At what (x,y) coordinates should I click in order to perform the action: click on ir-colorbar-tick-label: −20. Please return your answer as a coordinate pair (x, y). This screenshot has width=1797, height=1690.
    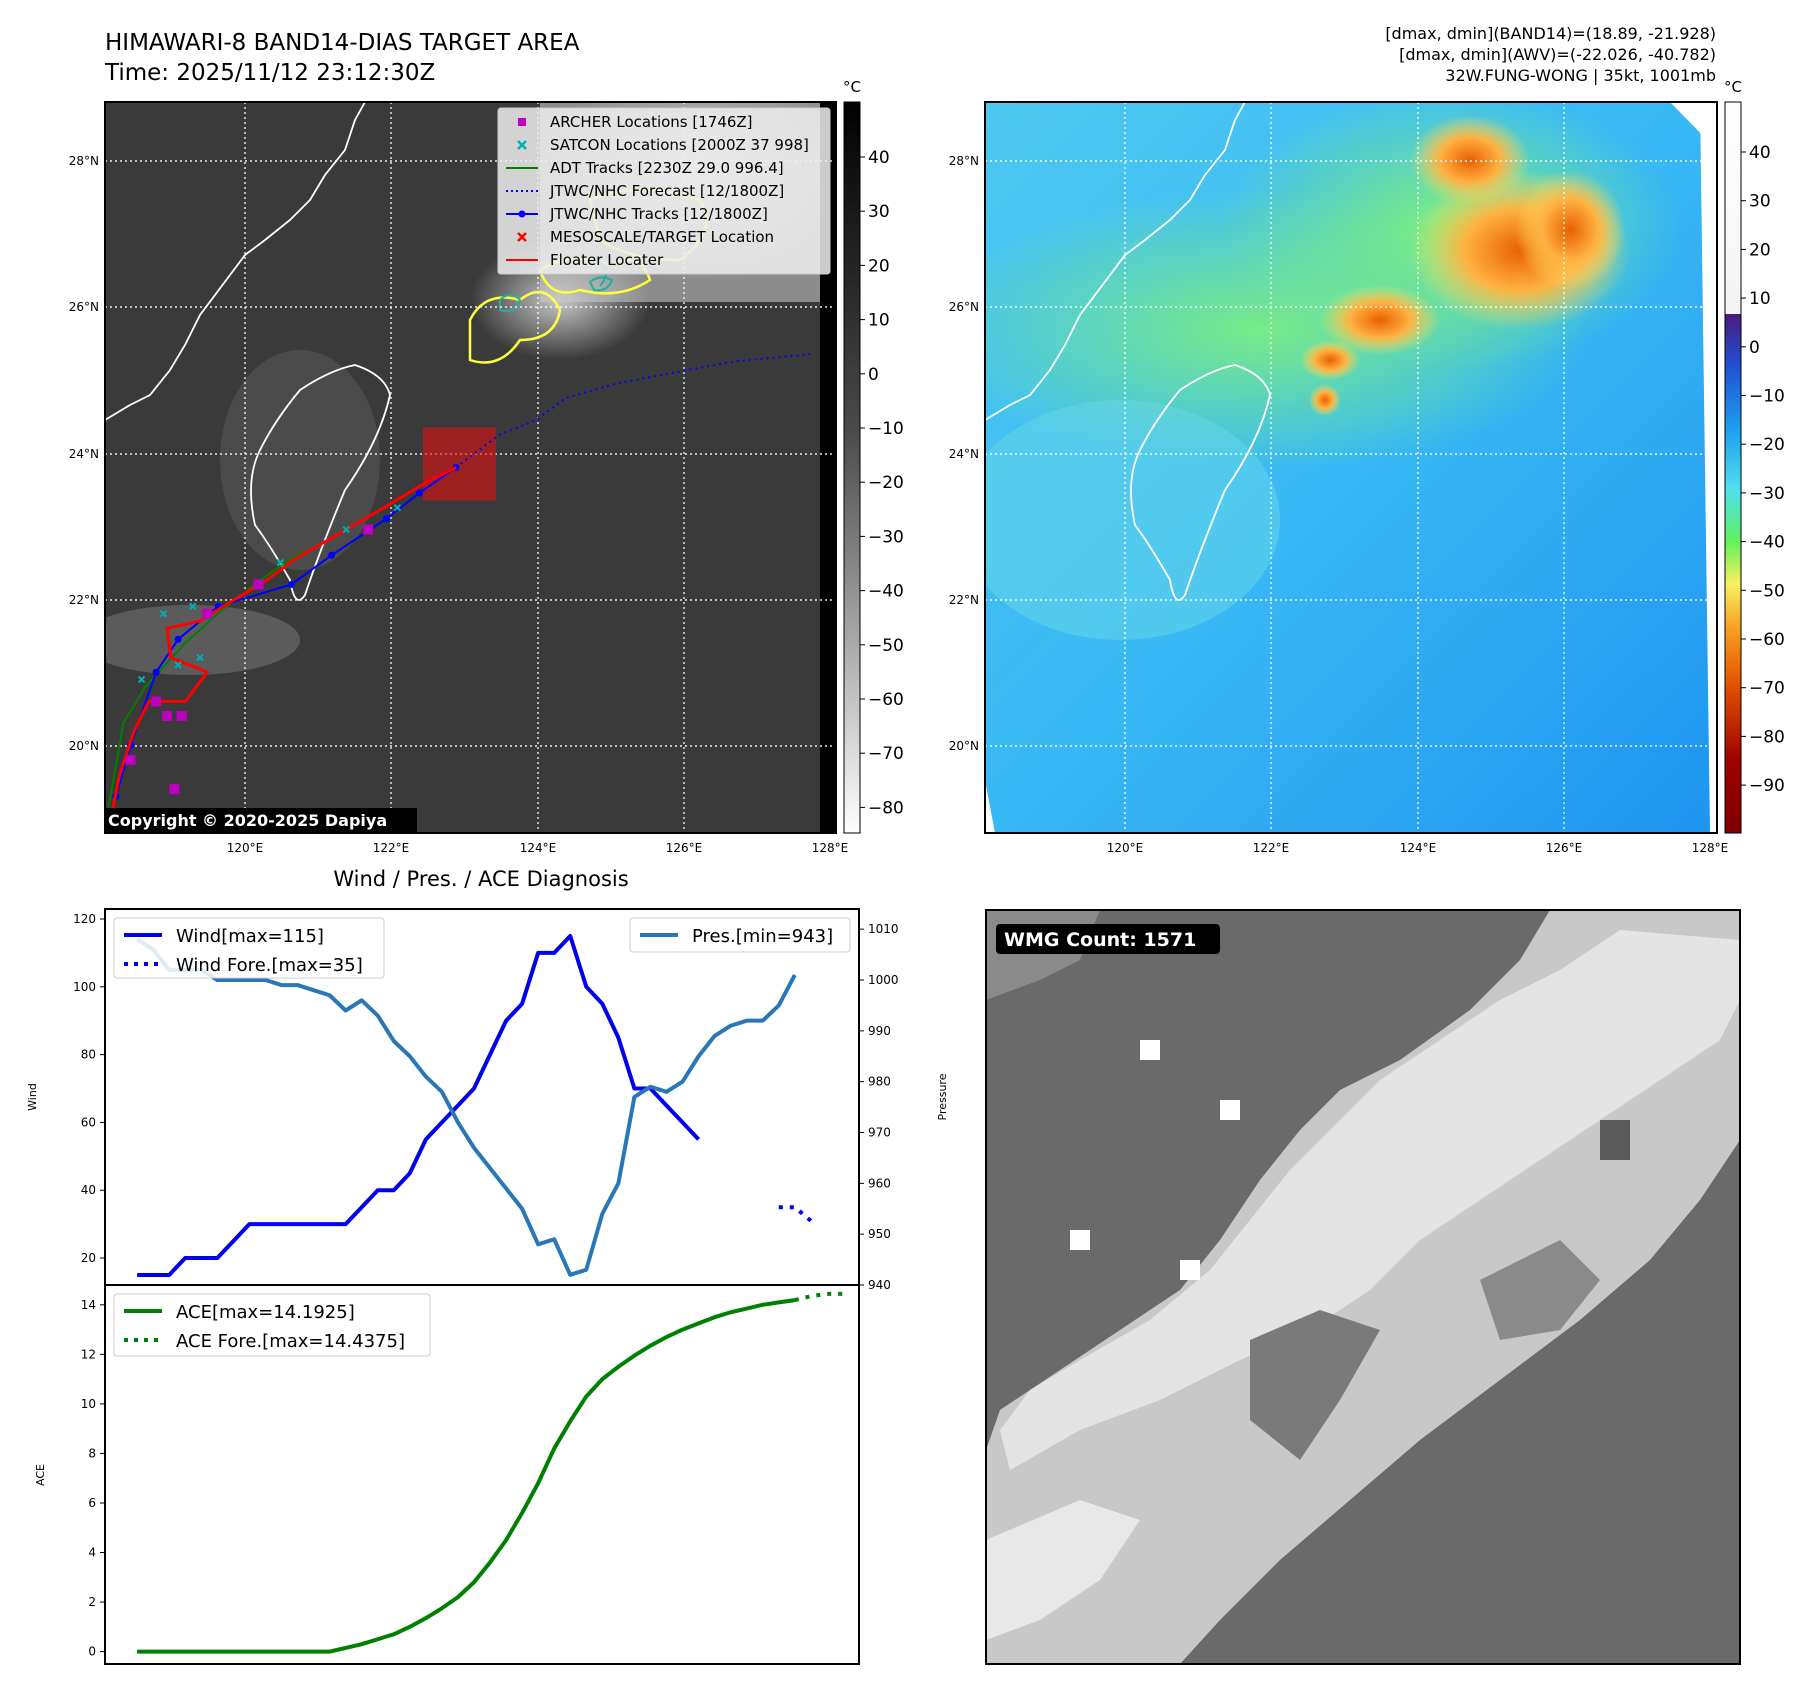
    Looking at the image, I should click on (886, 483).